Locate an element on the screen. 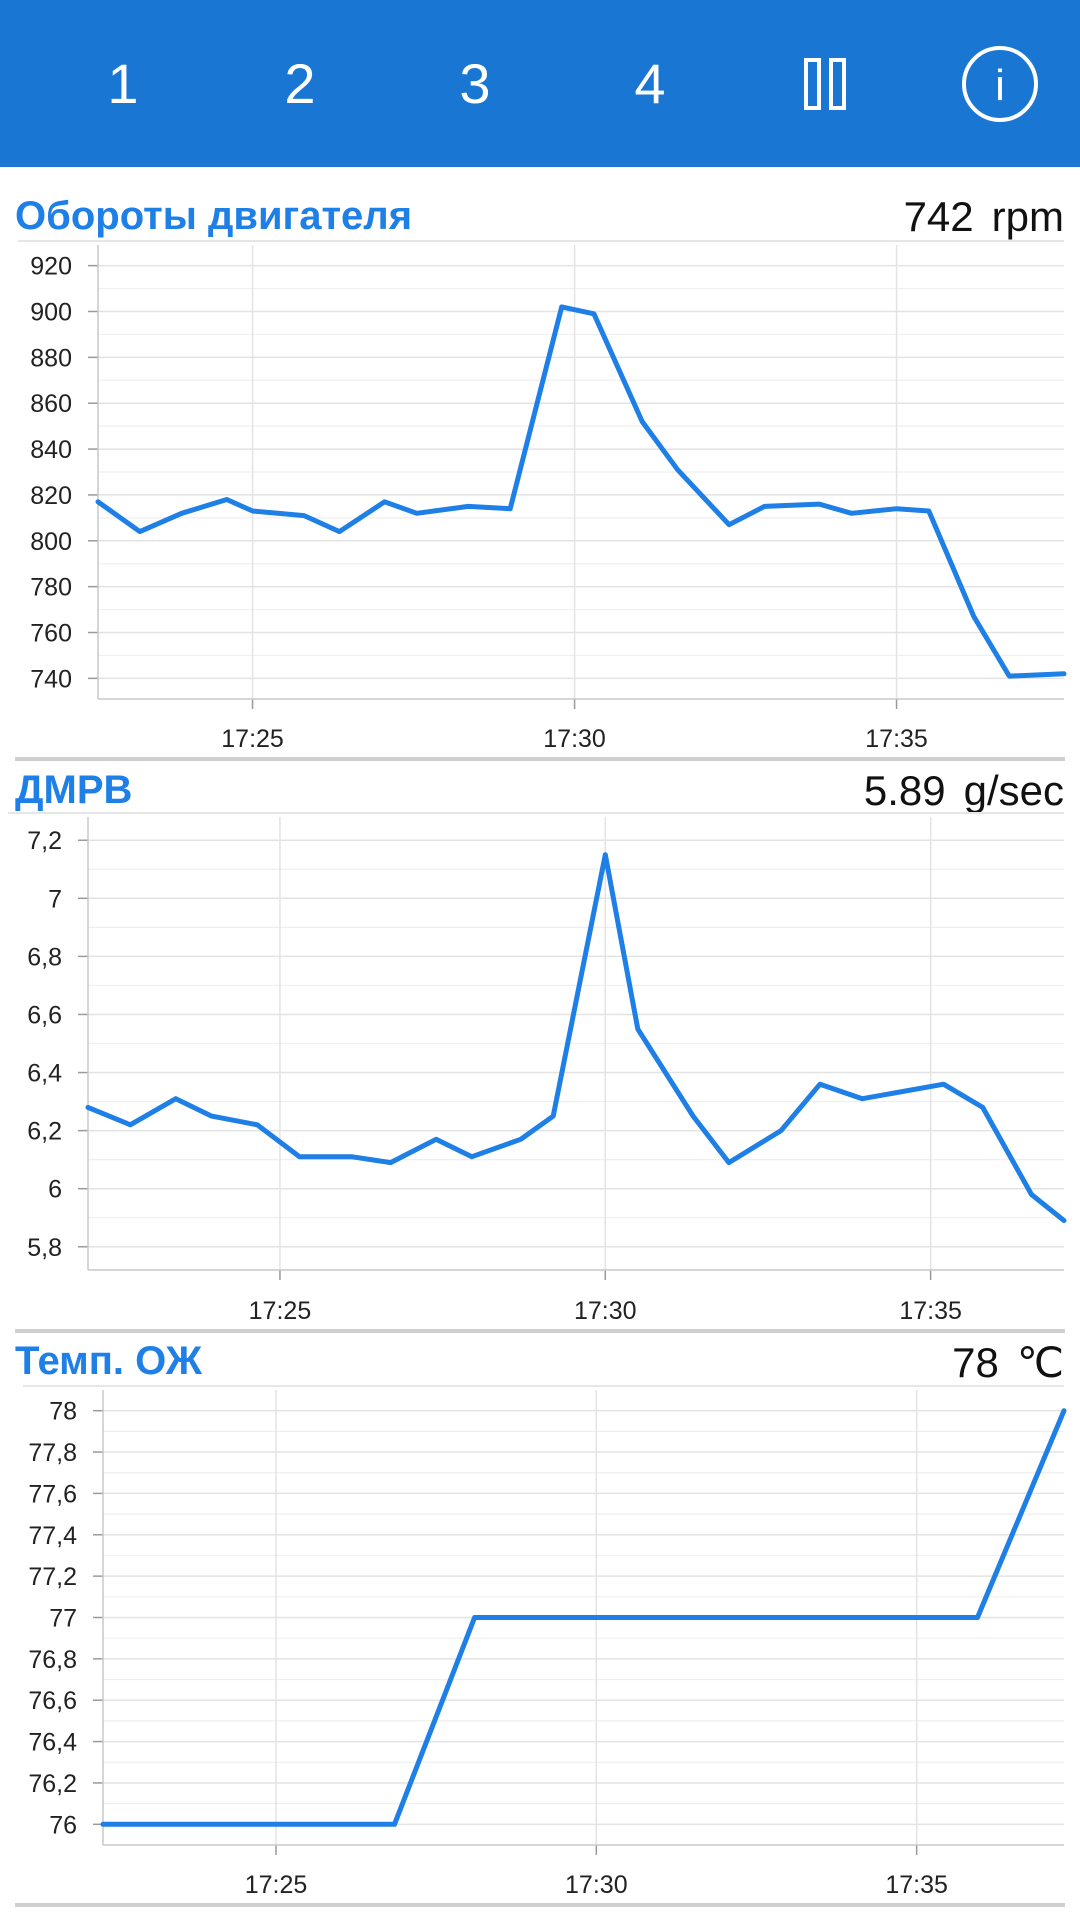 The image size is (1080, 1920). y-tick-label: 77,4 is located at coordinates (52, 1536).